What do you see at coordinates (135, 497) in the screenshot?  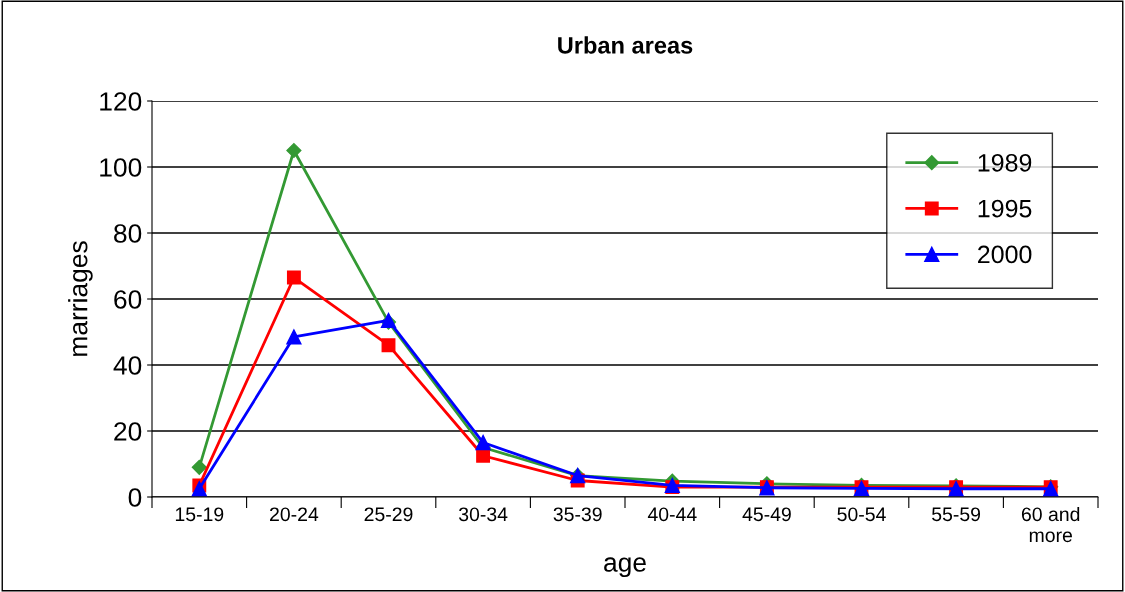 I see `y-tick-label: 0` at bounding box center [135, 497].